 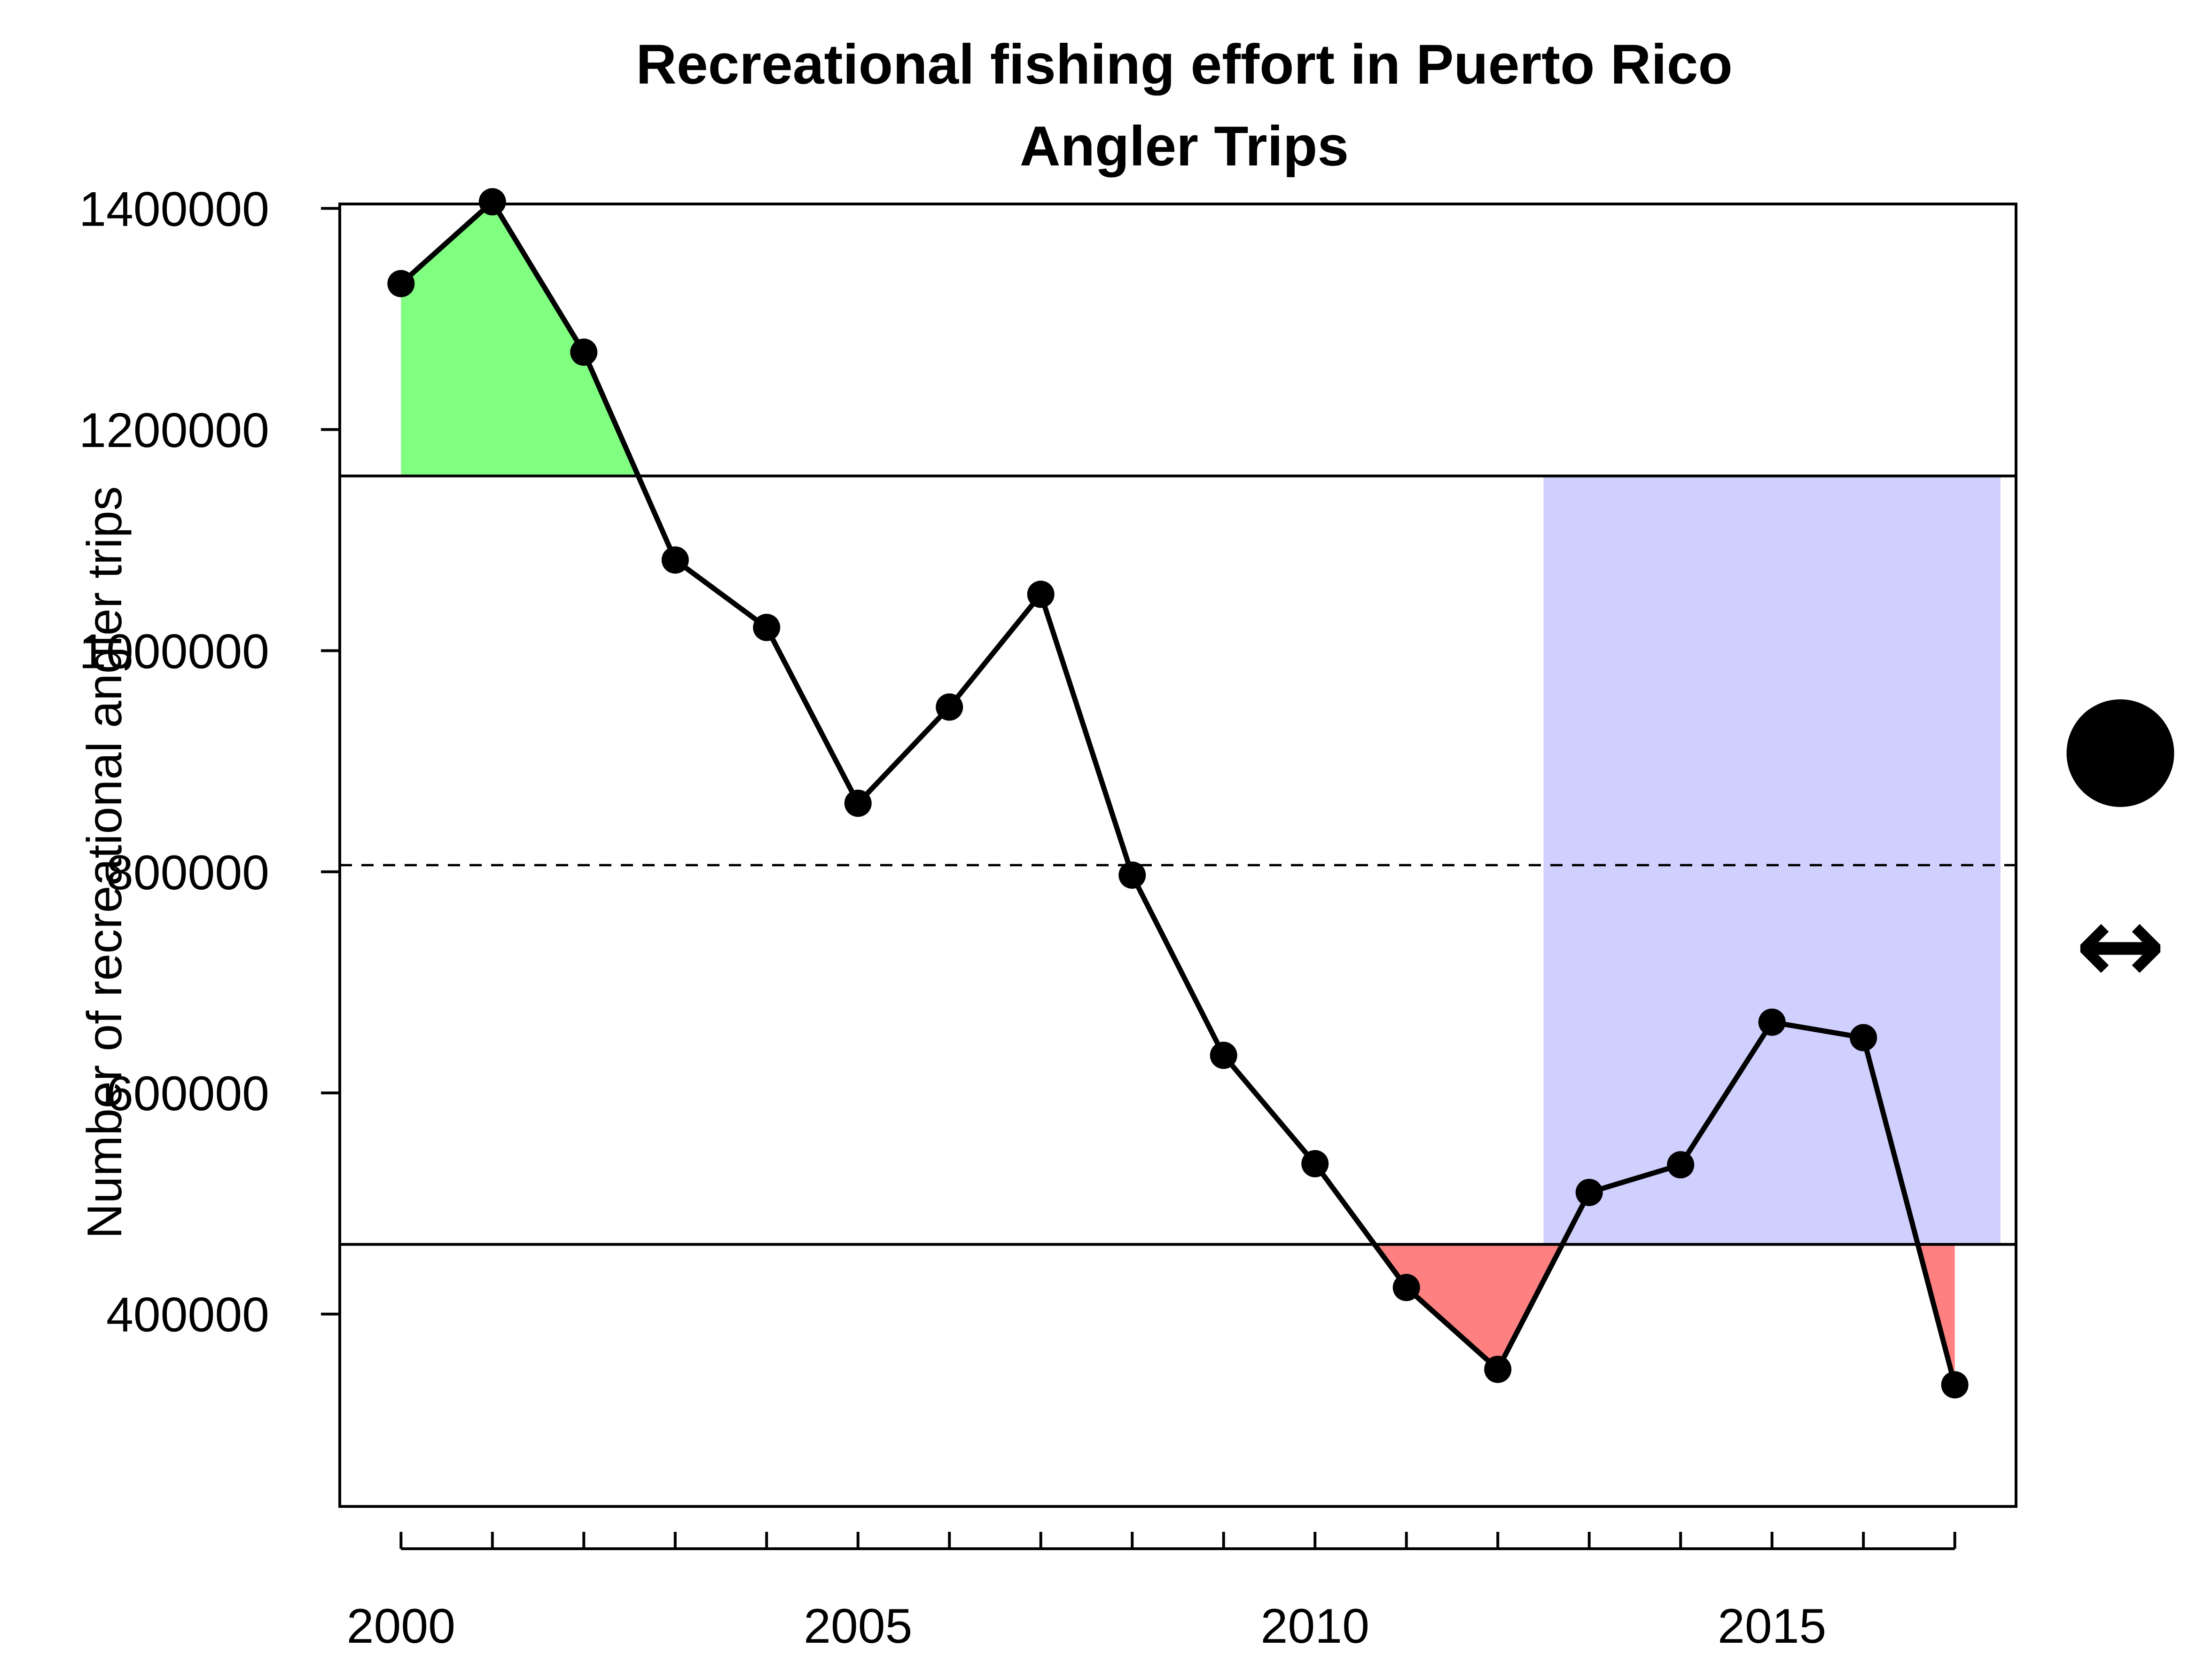 What do you see at coordinates (188, 1093) in the screenshot?
I see `y-tick-label: 600000` at bounding box center [188, 1093].